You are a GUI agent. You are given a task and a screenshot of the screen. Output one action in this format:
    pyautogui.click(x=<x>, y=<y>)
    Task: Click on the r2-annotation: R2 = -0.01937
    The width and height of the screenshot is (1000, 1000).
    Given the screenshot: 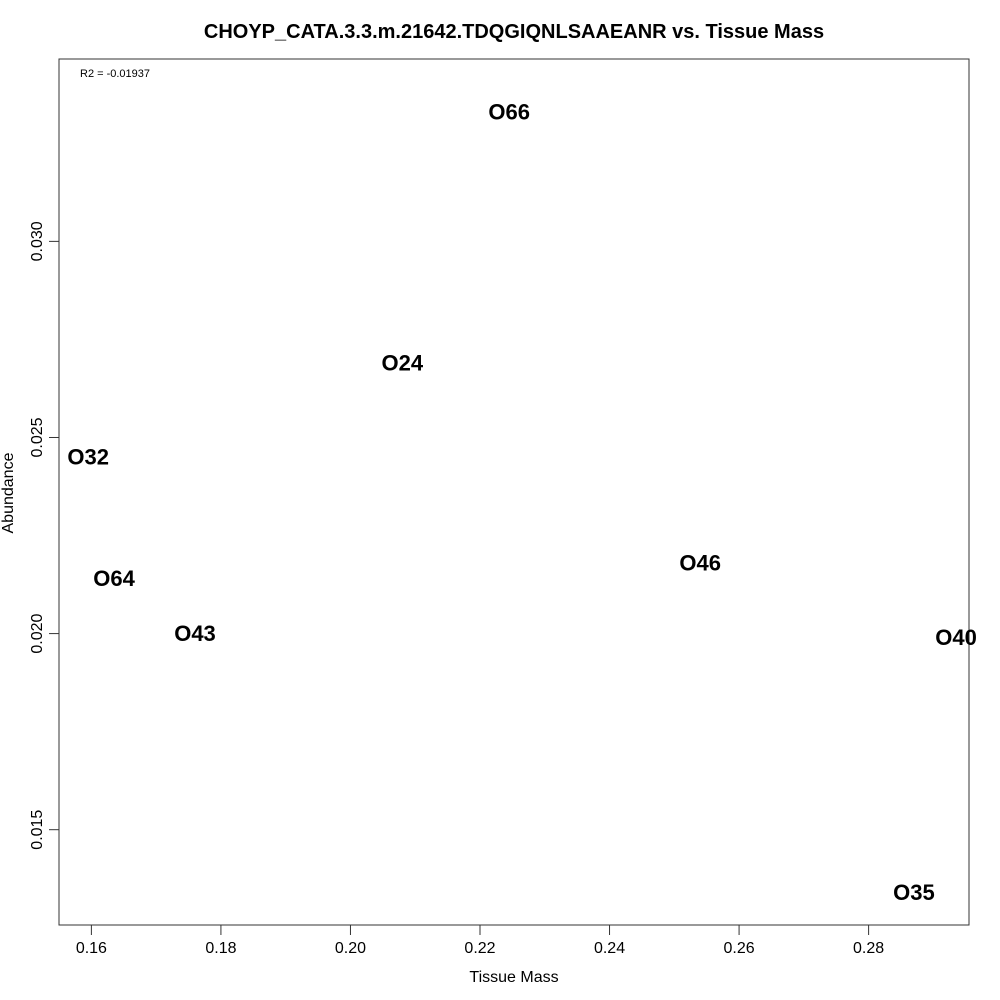 What is the action you would take?
    pyautogui.click(x=115, y=74)
    